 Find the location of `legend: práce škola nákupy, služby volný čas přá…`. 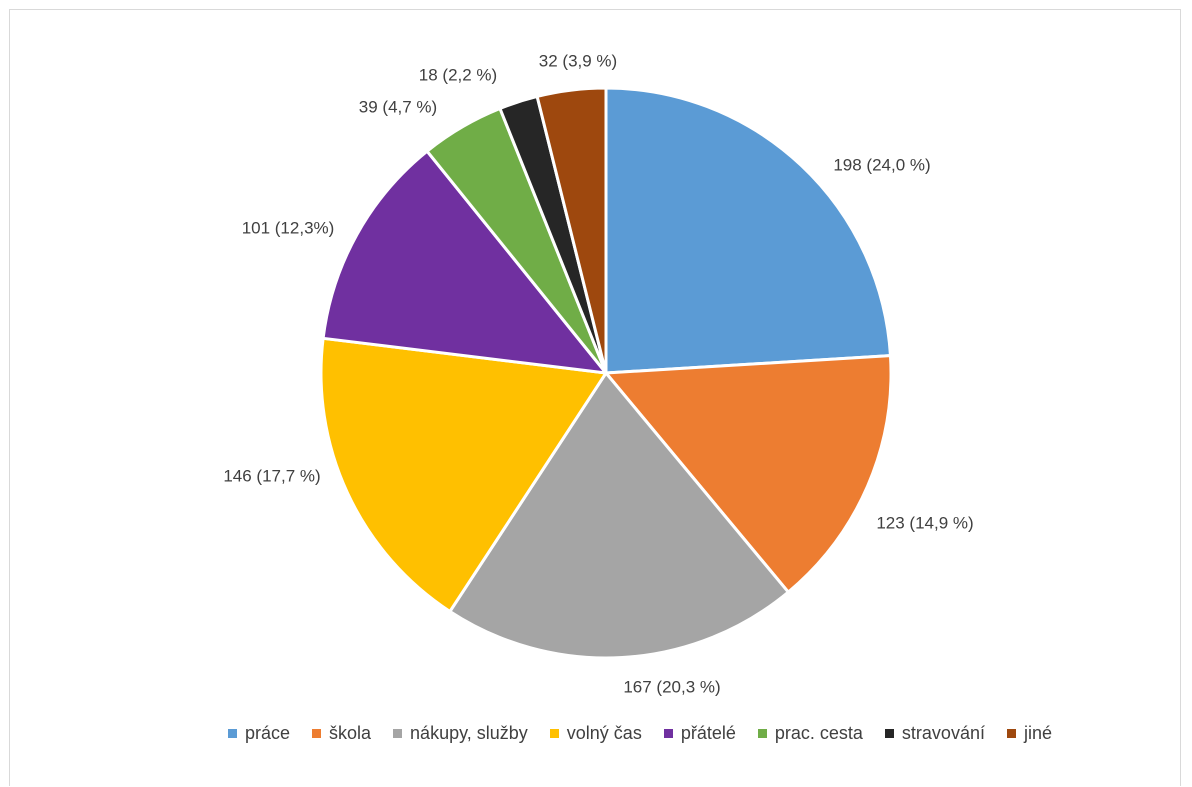

legend: práce škola nákupy, služby volný čas přá… is located at coordinates (596, 733).